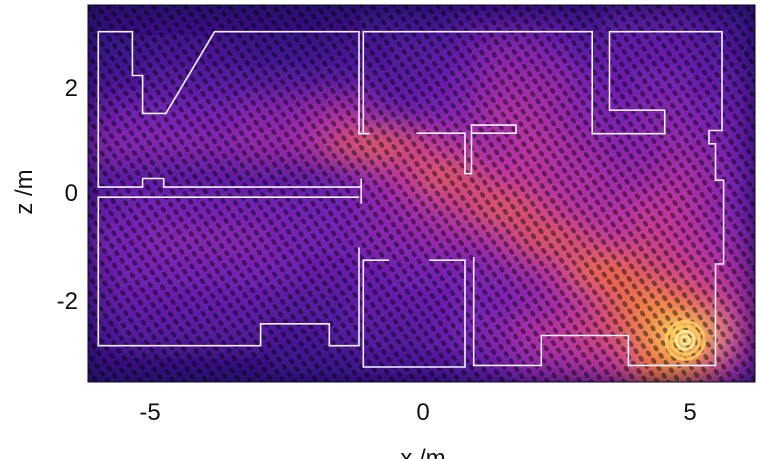 The image size is (760, 459). I want to click on source-ring, so click(685, 340).